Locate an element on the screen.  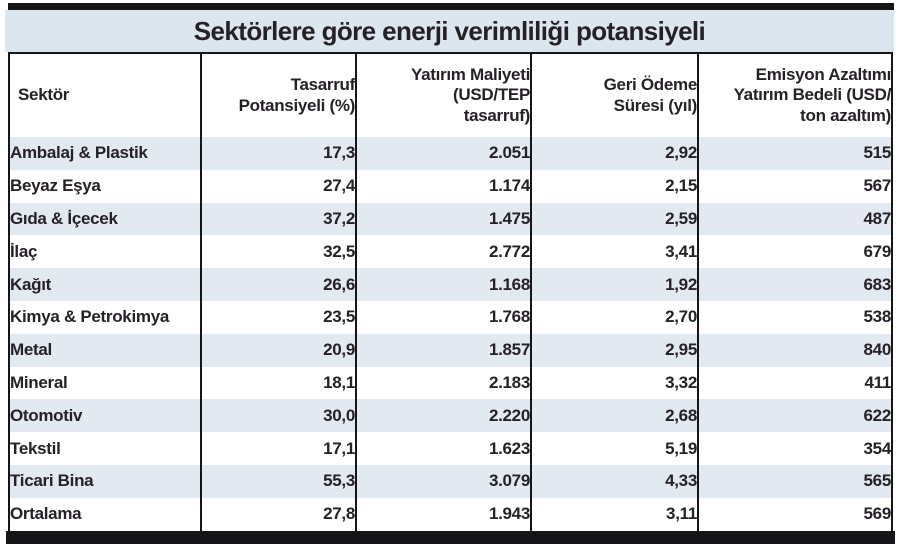
geri-odeme-cell: 3,41 is located at coordinates (614, 252).